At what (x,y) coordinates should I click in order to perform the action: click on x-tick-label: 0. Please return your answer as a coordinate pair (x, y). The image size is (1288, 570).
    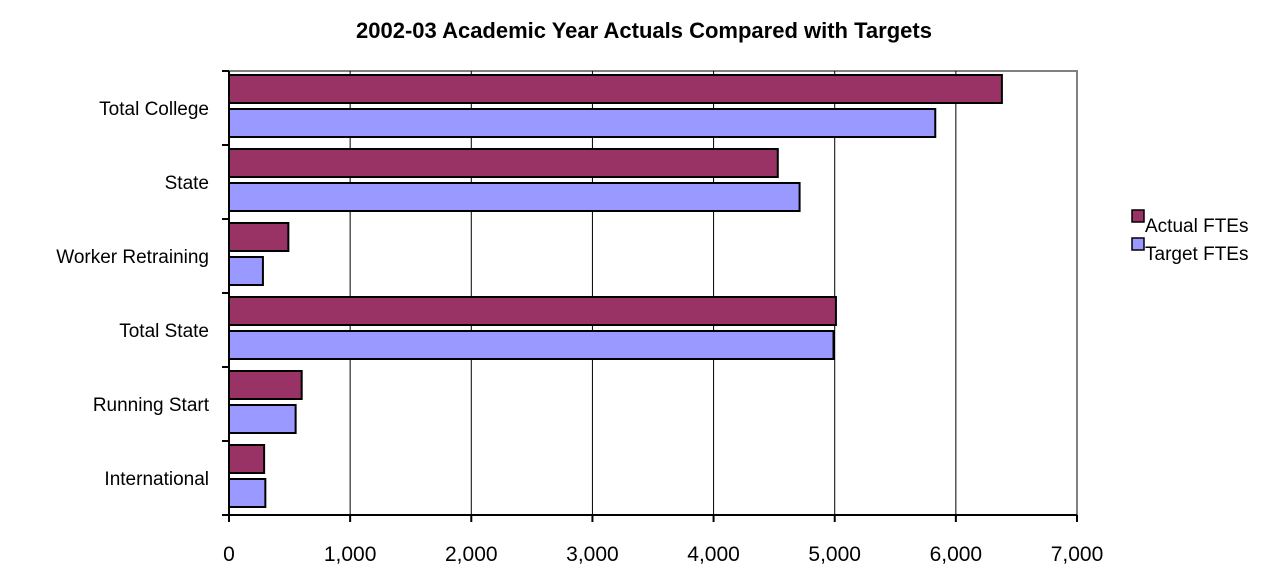
    Looking at the image, I should click on (229, 554).